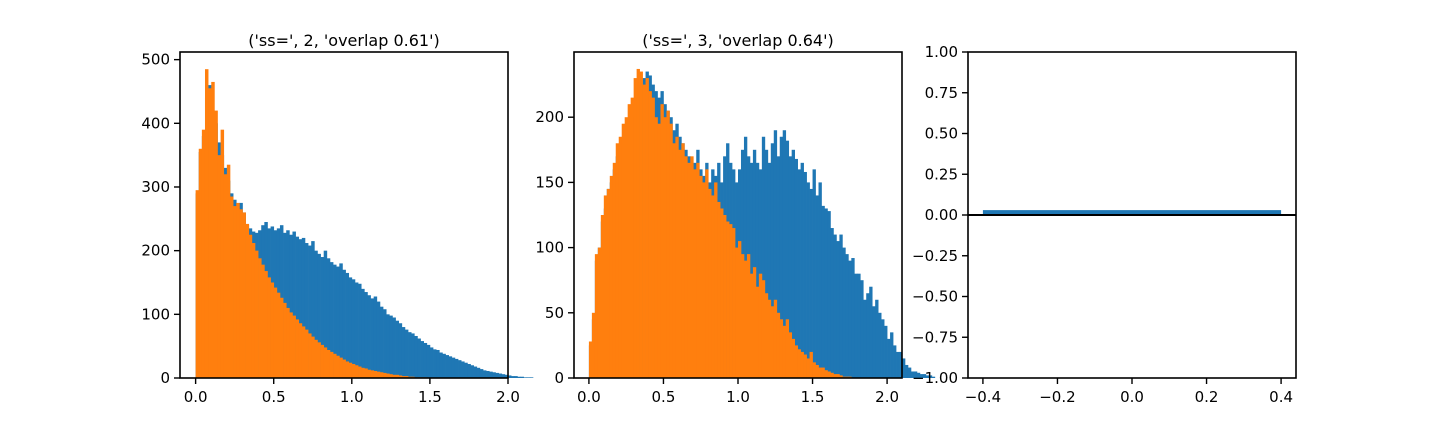 Image resolution: width=1440 pixels, height=432 pixels. I want to click on x-tick-label: −0.4, so click(983, 397).